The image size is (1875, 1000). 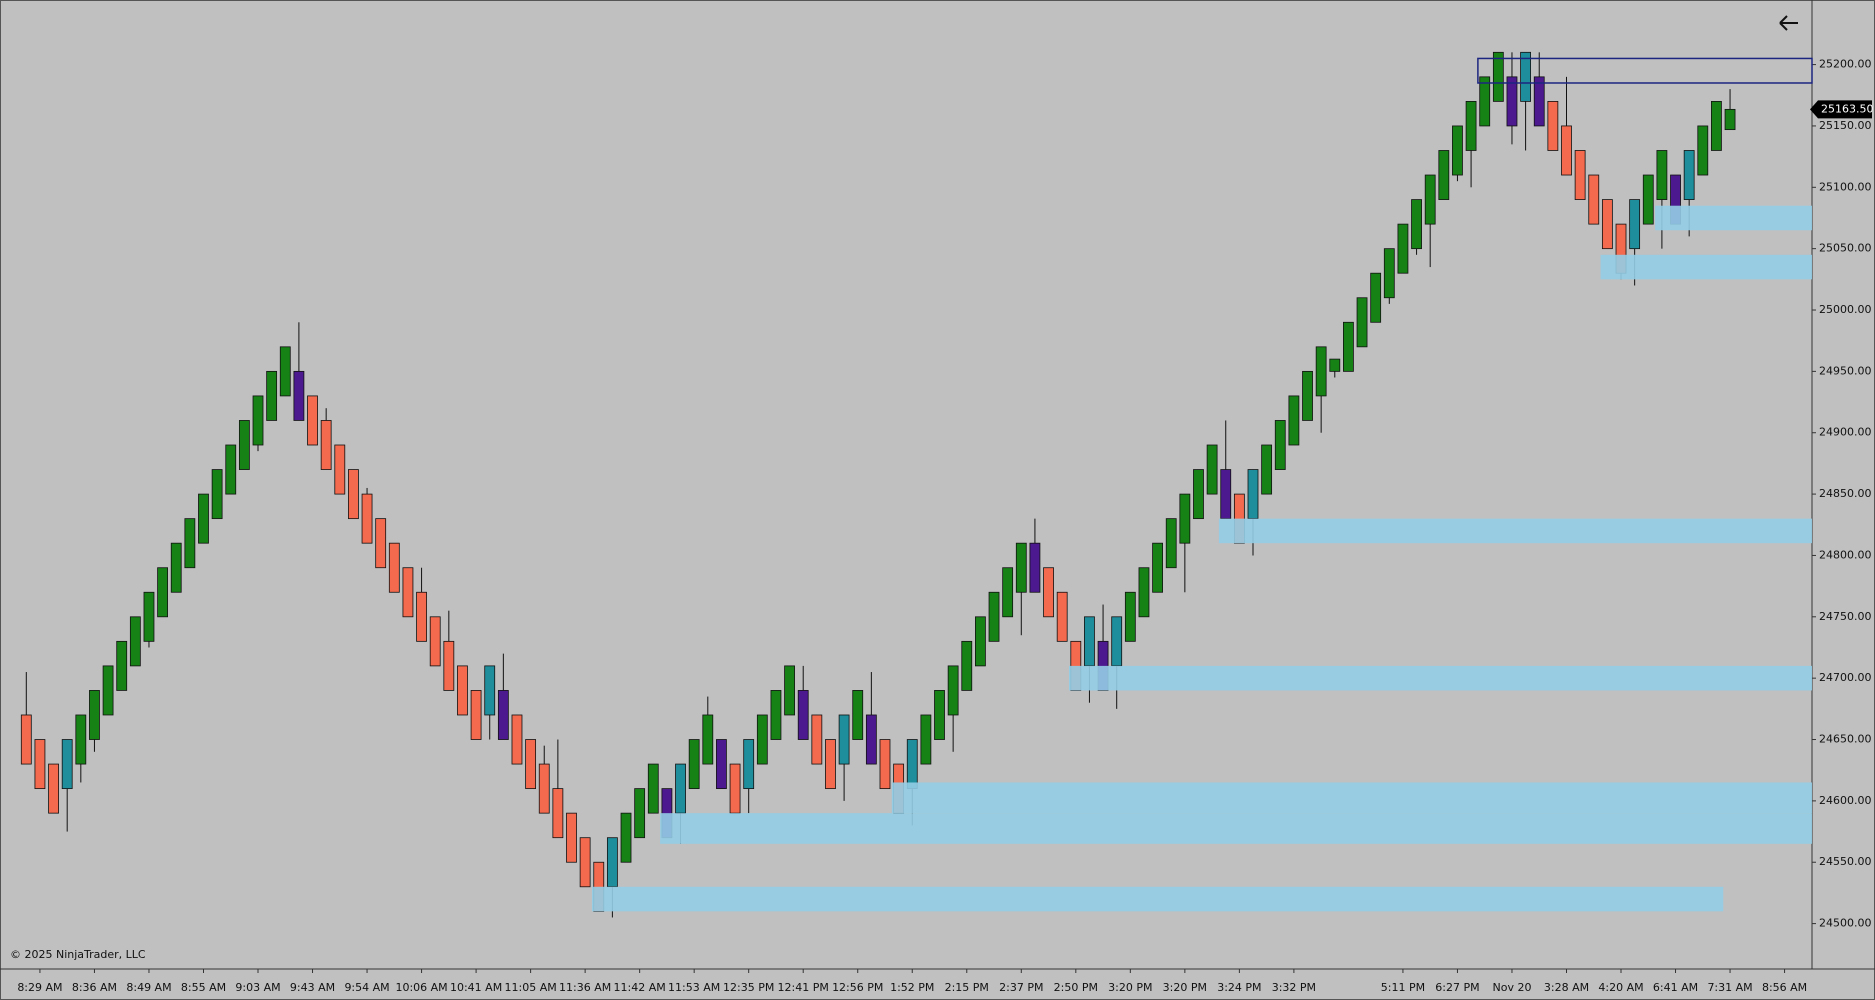 What do you see at coordinates (1239, 987) in the screenshot?
I see `x-tick-label: 3:24 PM` at bounding box center [1239, 987].